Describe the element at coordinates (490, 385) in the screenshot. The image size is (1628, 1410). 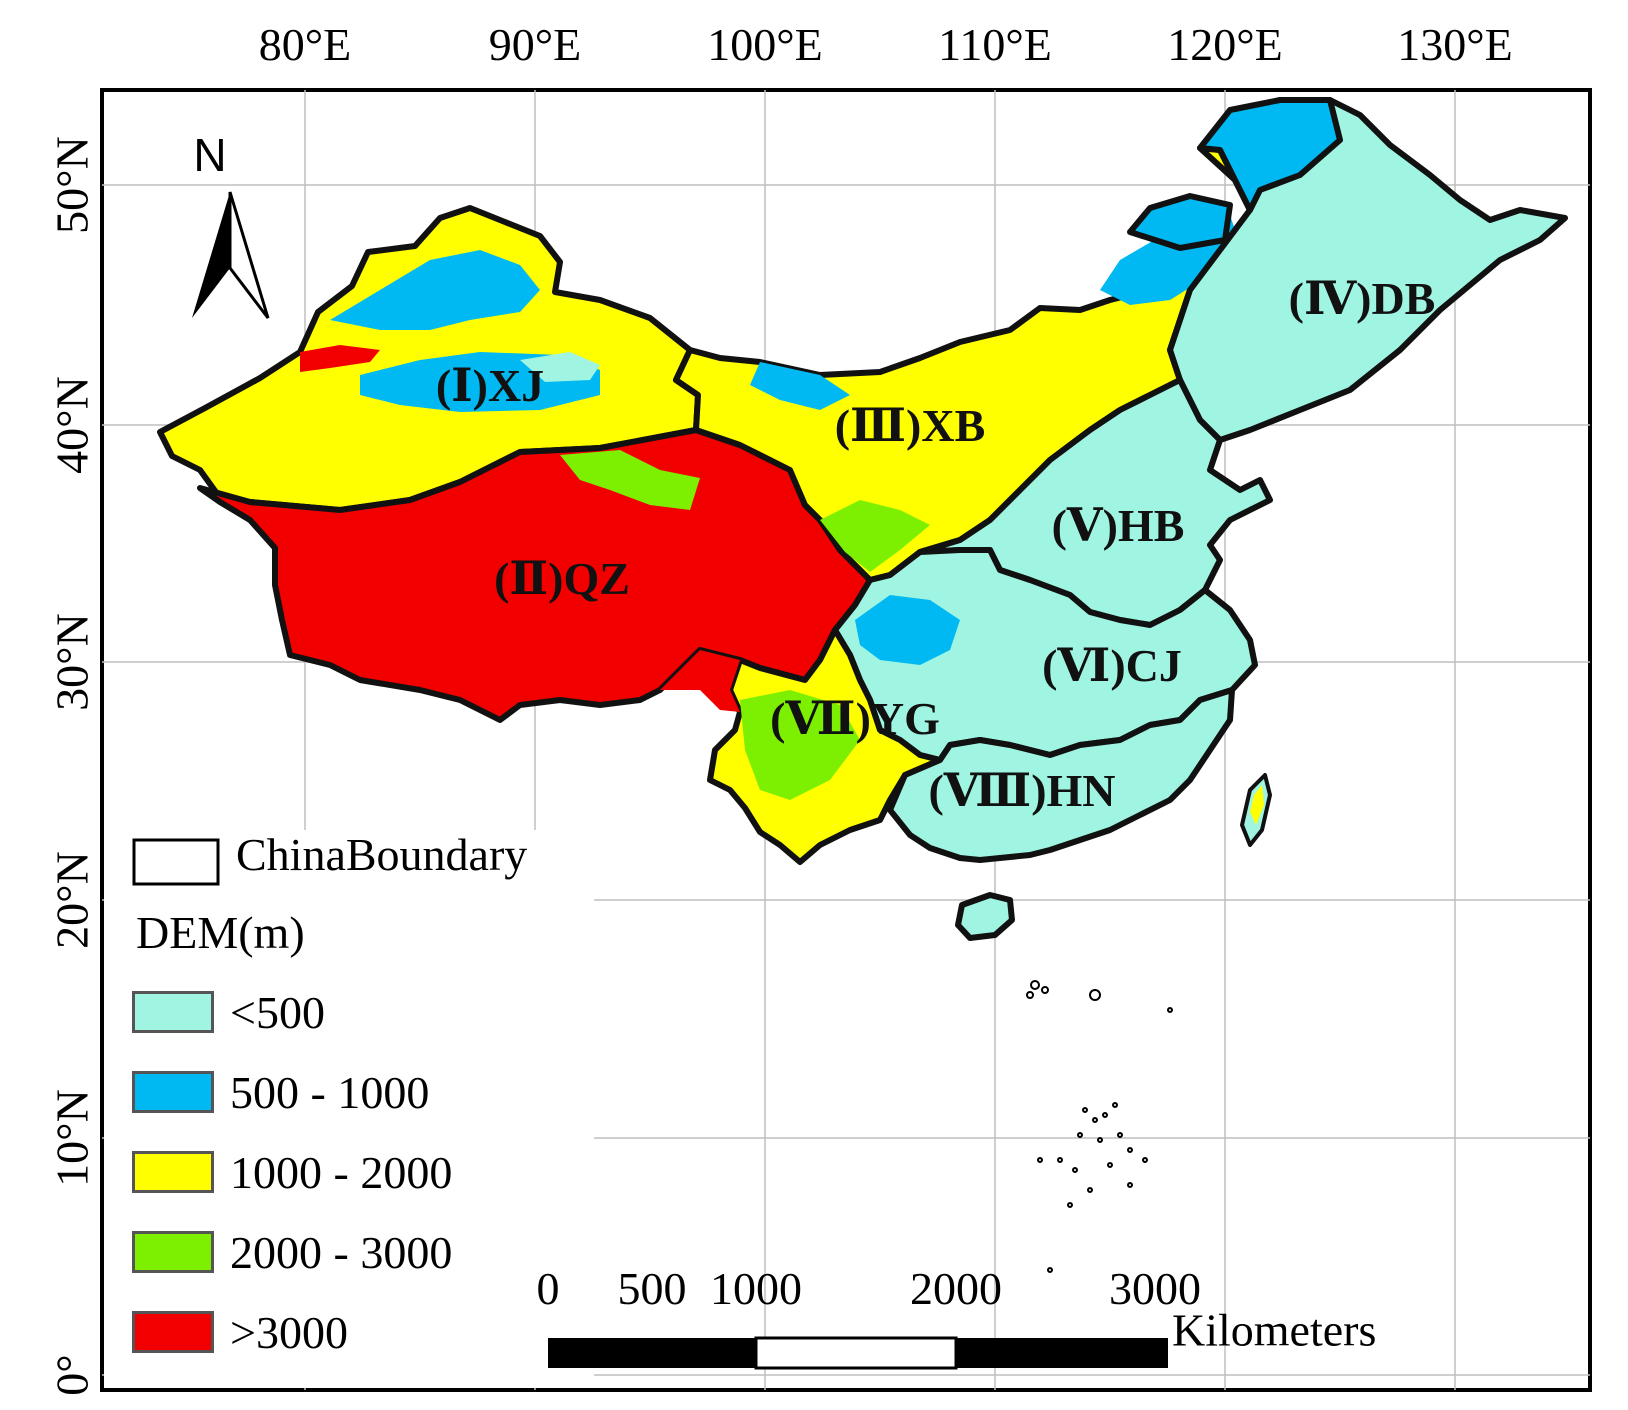
I see `region-label-xj: (Ⅰ)XJ` at that location.